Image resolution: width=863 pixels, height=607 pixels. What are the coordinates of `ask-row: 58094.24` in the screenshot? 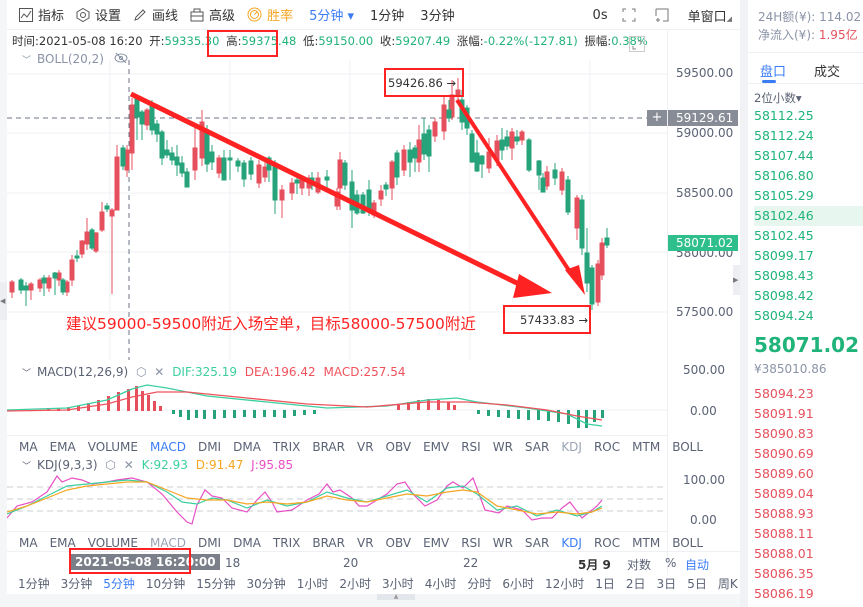 It's located at (784, 315).